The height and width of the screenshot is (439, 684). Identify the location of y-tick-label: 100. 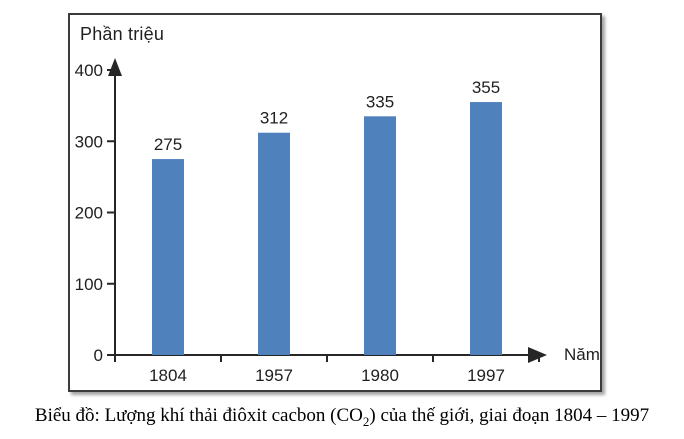
(89, 284).